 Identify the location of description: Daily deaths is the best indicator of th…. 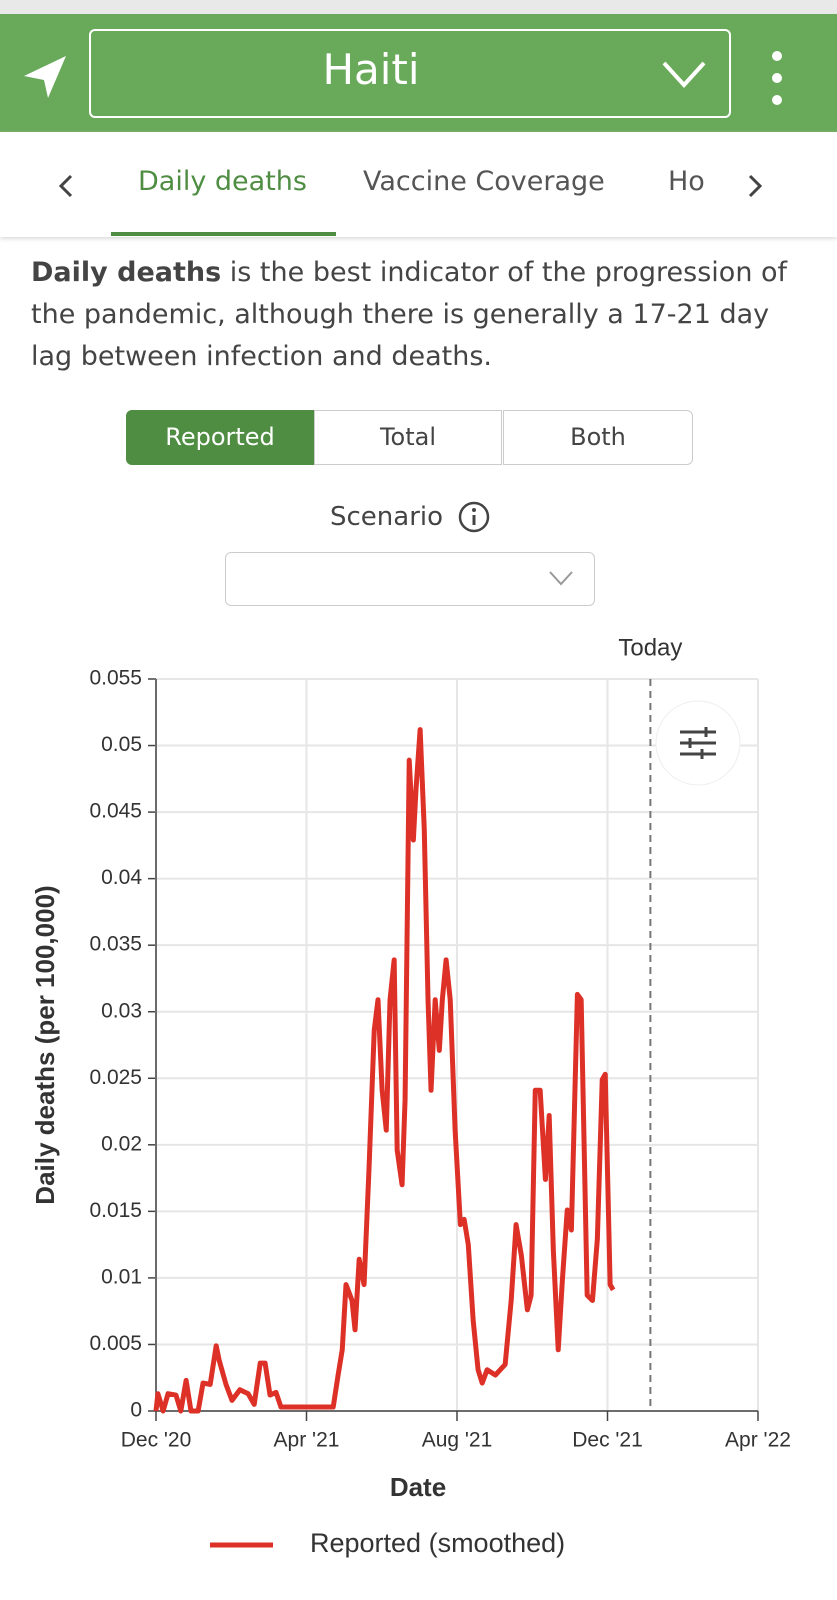
(416, 315).